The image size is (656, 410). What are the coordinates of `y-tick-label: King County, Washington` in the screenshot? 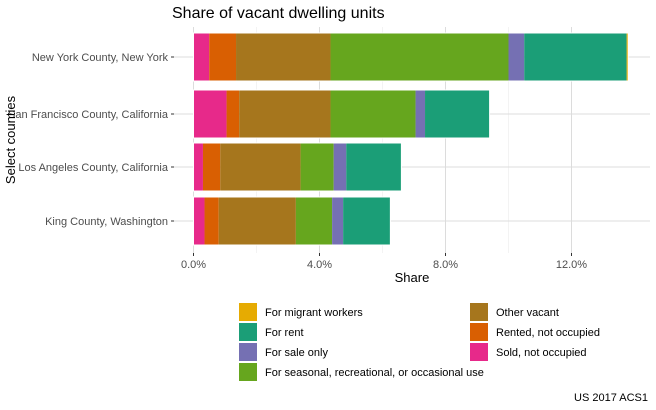 It's located at (106, 222).